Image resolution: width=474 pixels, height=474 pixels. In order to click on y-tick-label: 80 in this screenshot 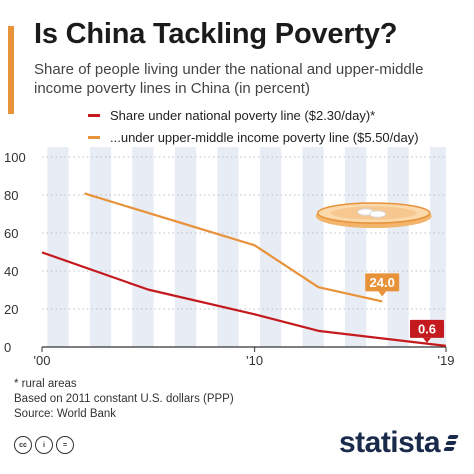, I will do `click(11, 195)`.